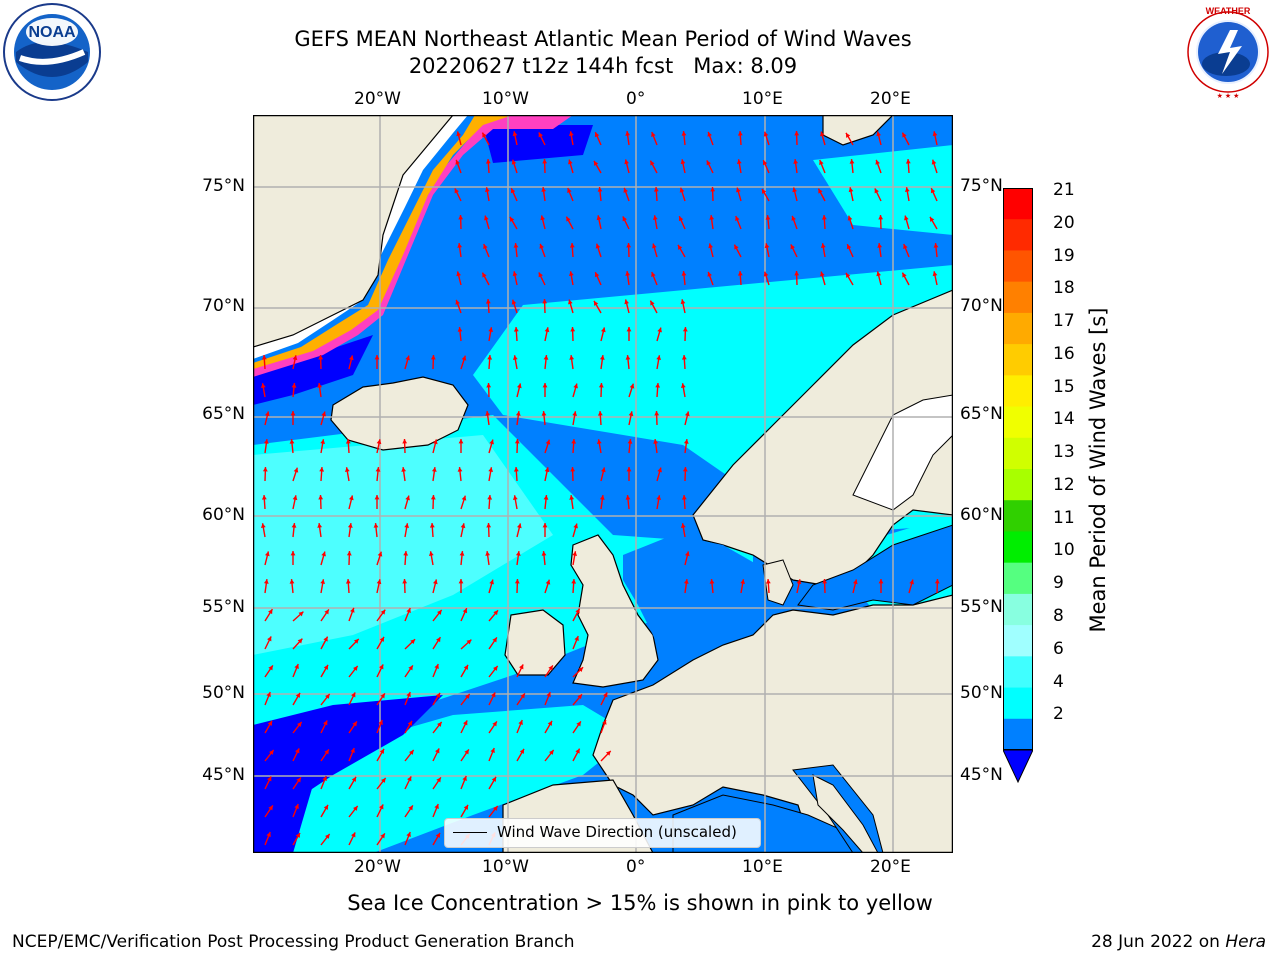 The height and width of the screenshot is (960, 1280). I want to click on colorbar-tick-label: 16, so click(1064, 353).